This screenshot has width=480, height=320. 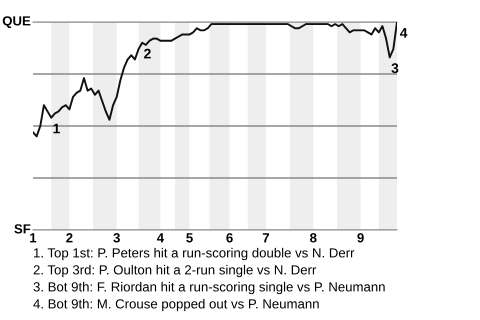 What do you see at coordinates (160, 237) in the screenshot?
I see `x-tick-label: 4` at bounding box center [160, 237].